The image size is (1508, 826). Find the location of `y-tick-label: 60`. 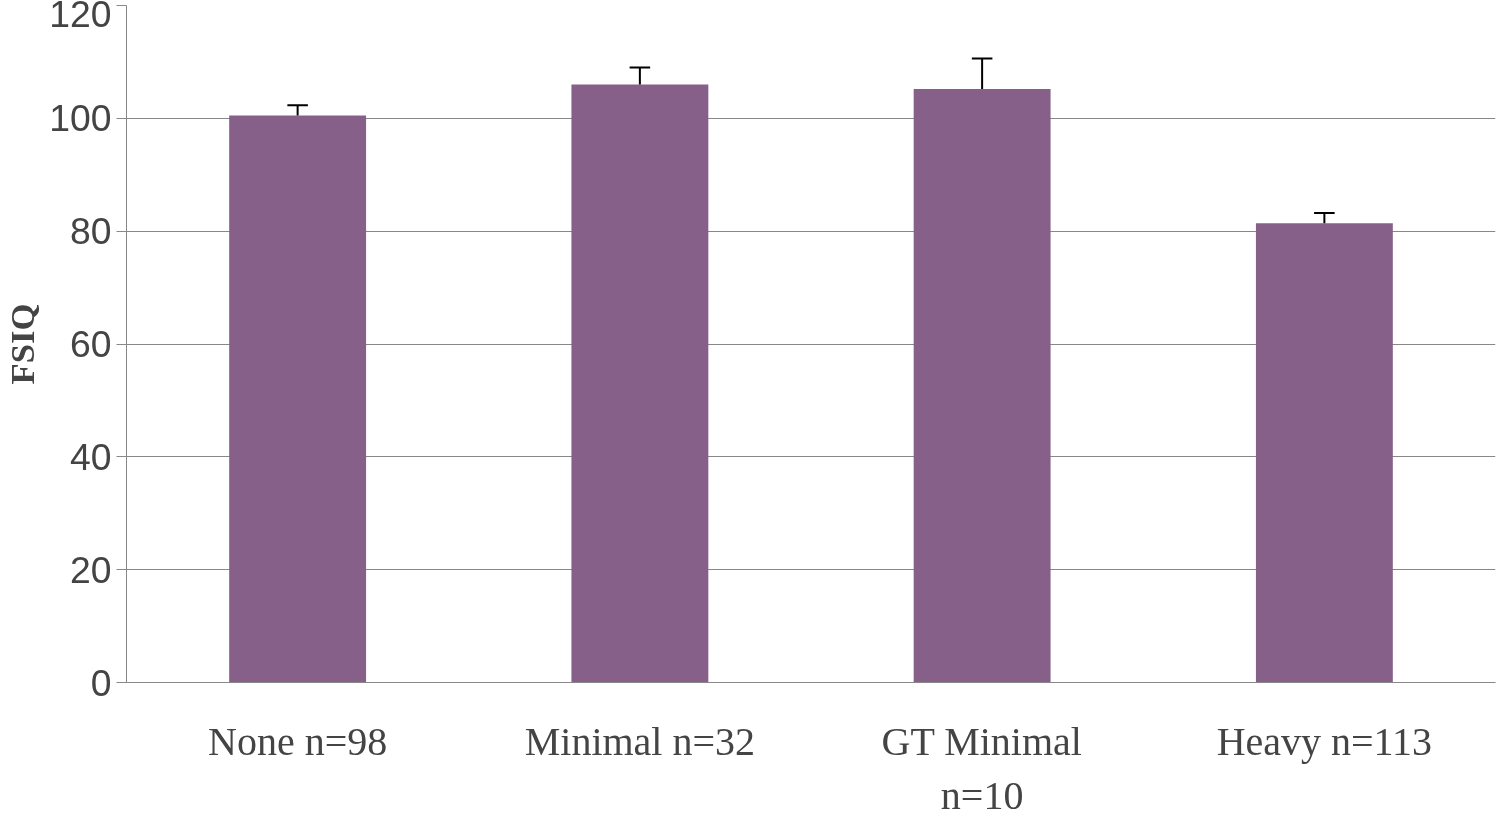

y-tick-label: 60 is located at coordinates (90, 344).